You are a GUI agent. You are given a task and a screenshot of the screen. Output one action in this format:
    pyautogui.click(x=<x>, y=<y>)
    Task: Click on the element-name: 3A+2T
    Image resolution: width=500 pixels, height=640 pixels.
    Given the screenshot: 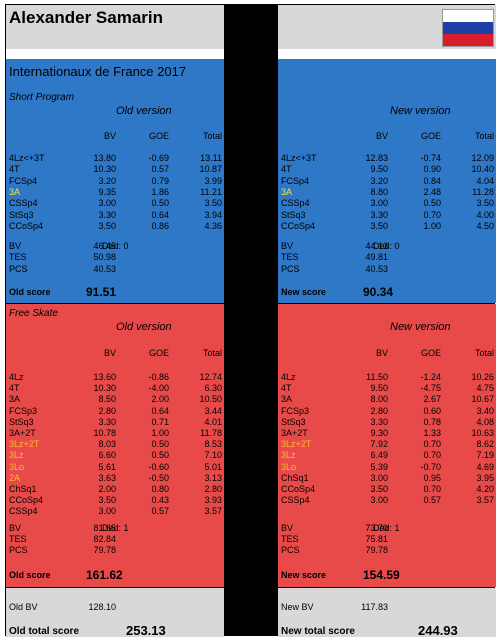 What is the action you would take?
    pyautogui.click(x=294, y=433)
    